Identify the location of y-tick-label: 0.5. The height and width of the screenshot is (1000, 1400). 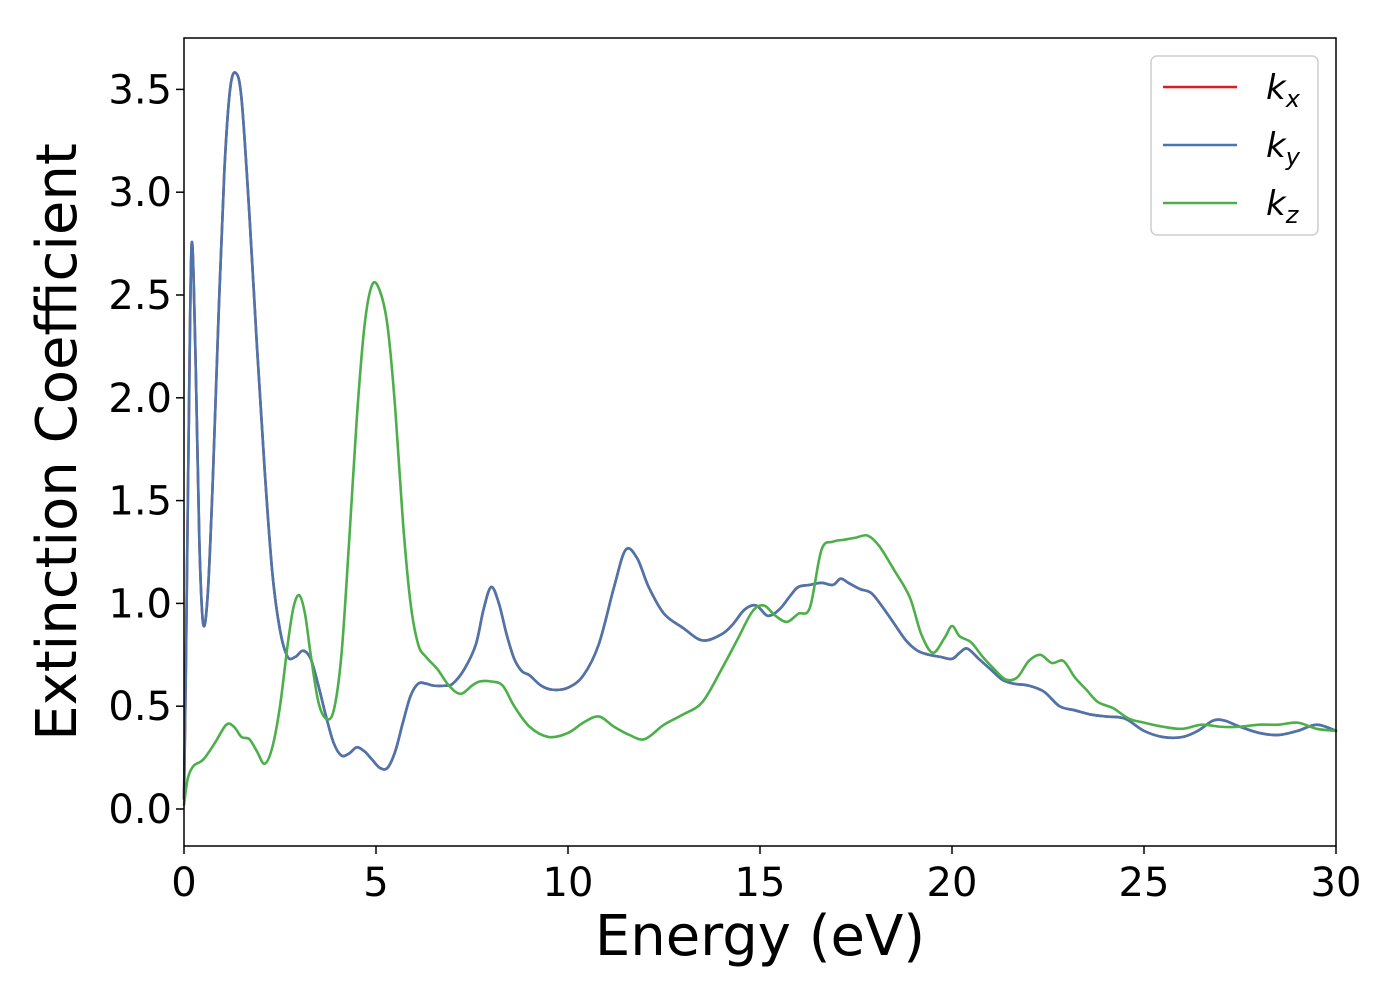
(140, 707).